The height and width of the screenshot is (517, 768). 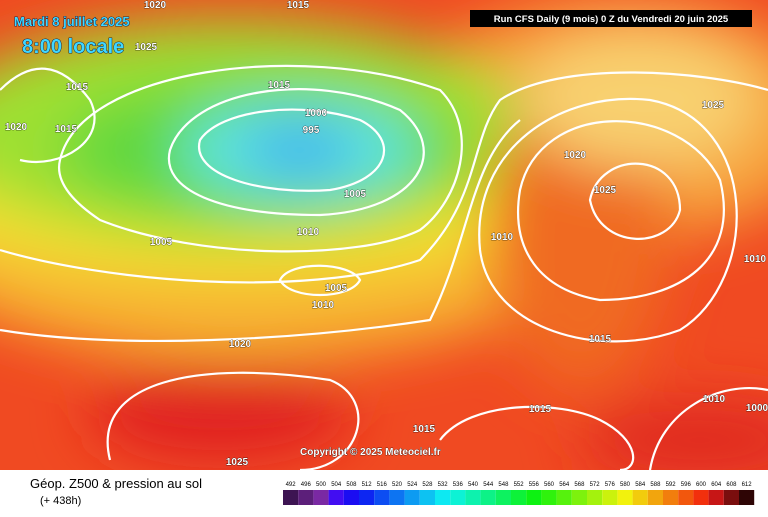 What do you see at coordinates (291, 485) in the screenshot?
I see `scale-label: 492` at bounding box center [291, 485].